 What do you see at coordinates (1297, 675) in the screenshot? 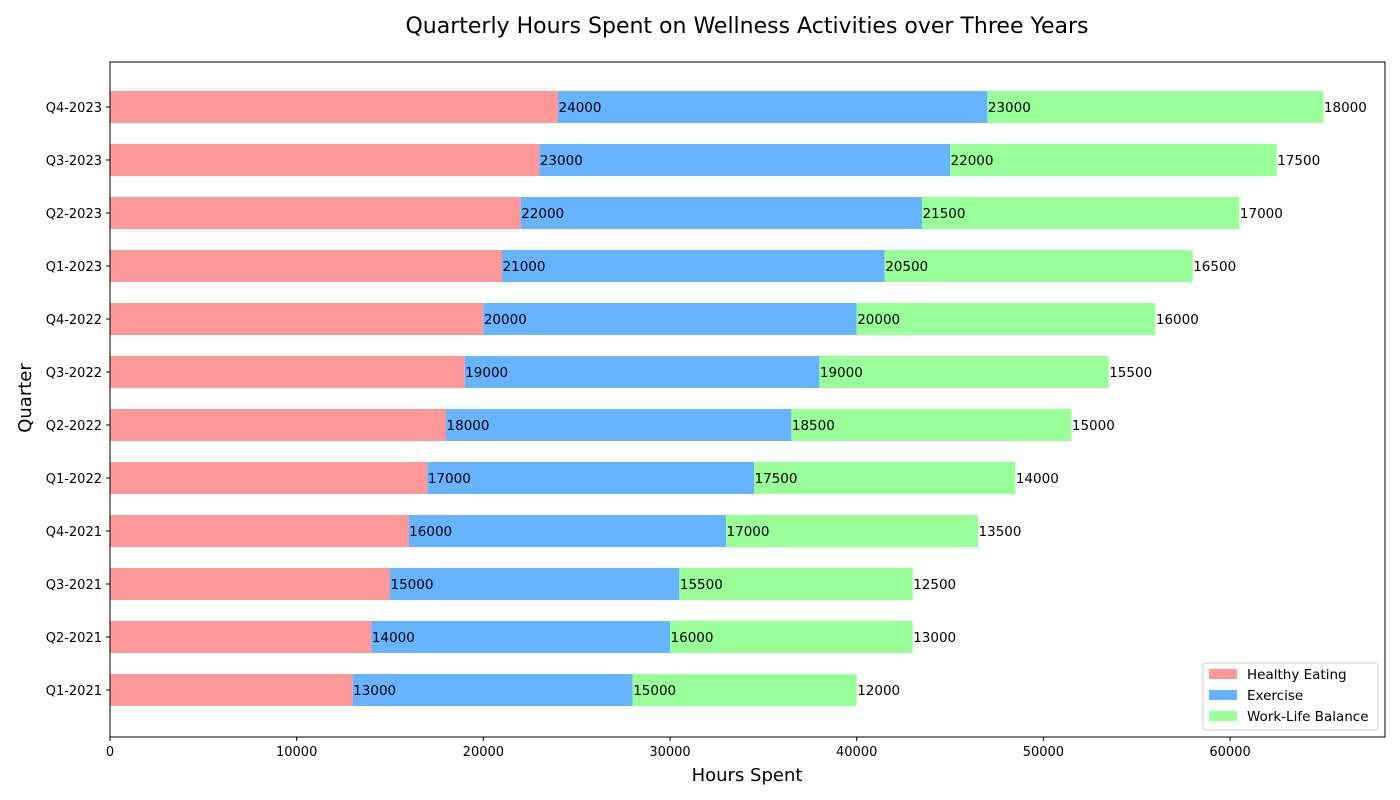
I see `legend-entry-label: Healthy Eating` at bounding box center [1297, 675].